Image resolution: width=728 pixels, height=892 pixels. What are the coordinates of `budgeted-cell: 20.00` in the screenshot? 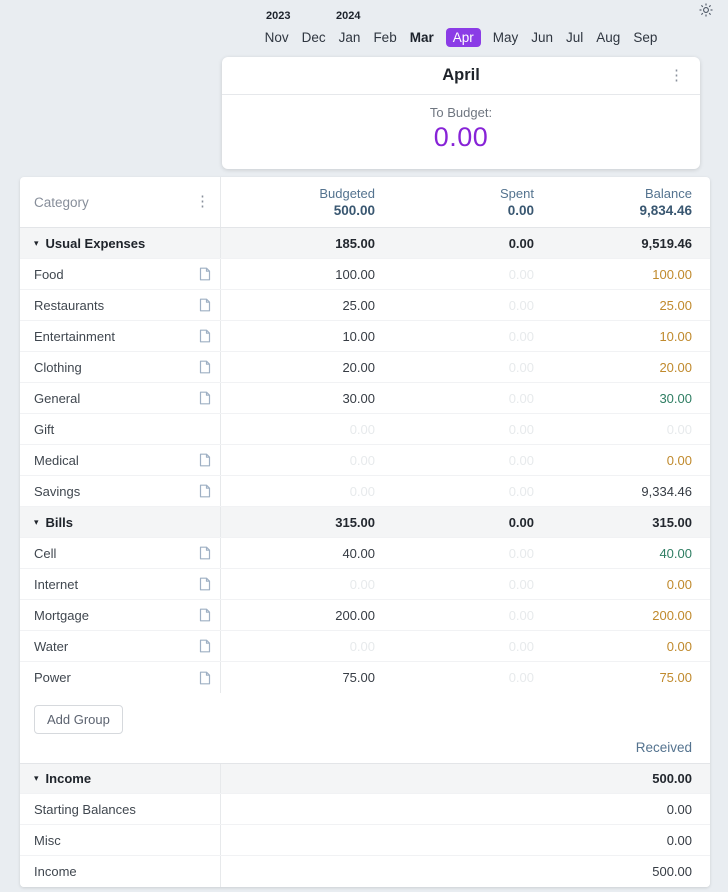 It's located at (302, 367).